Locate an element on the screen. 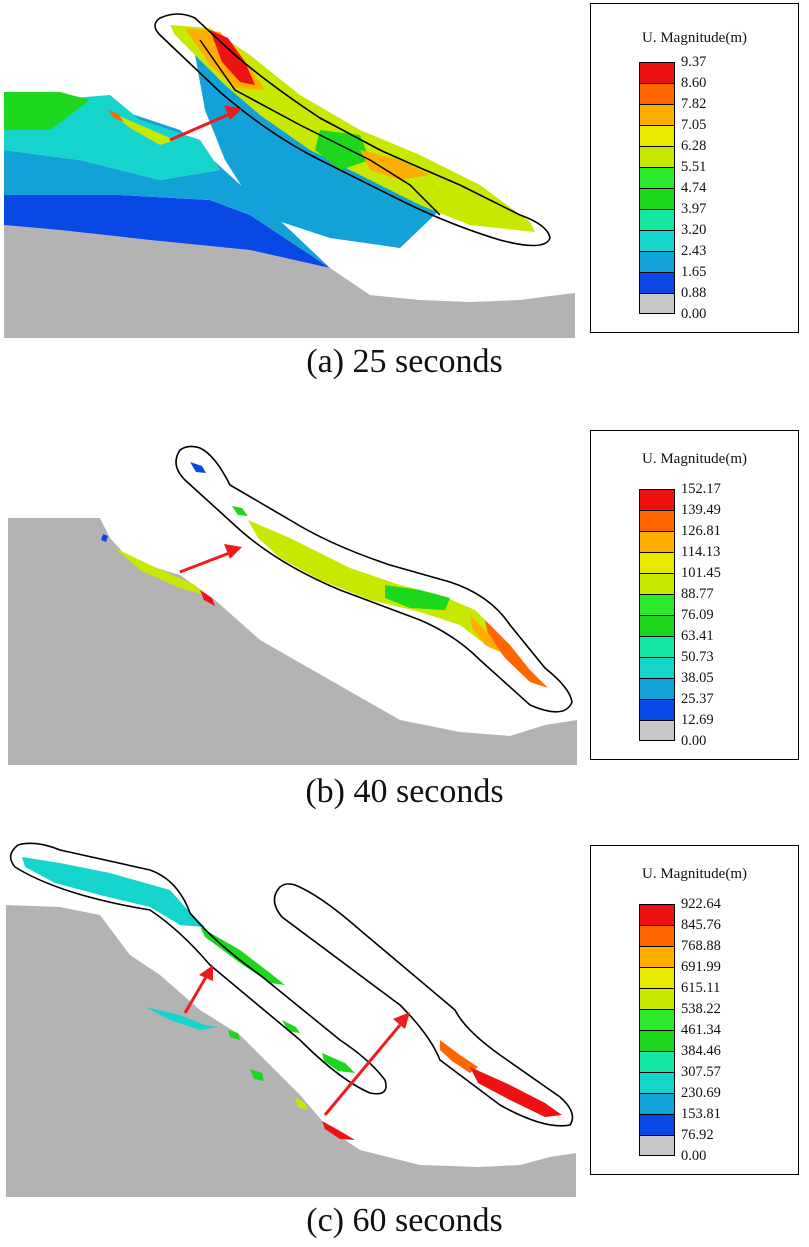 The width and height of the screenshot is (809, 1247). tick-label: 38.05 is located at coordinates (697, 678).